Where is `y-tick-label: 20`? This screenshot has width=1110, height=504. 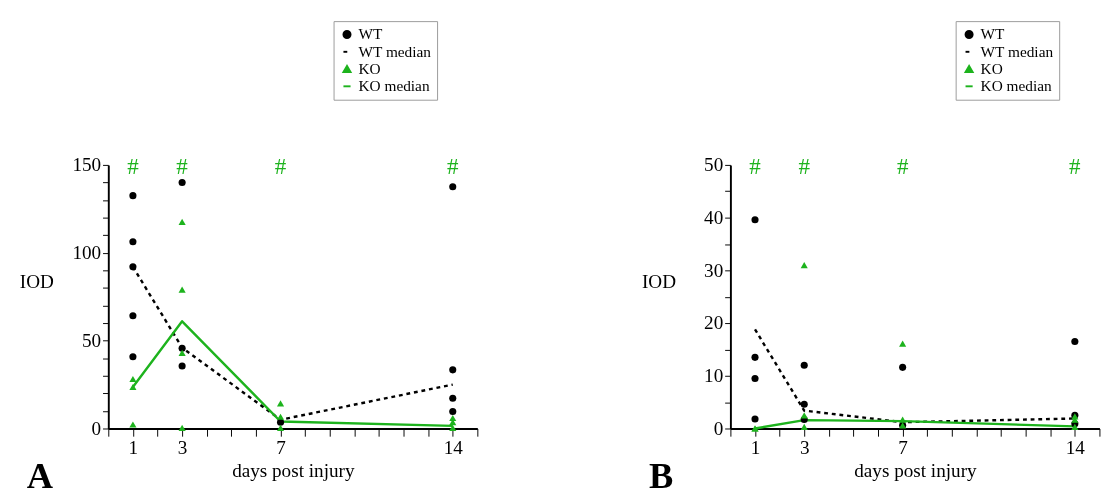
y-tick-label: 20 is located at coordinates (714, 323).